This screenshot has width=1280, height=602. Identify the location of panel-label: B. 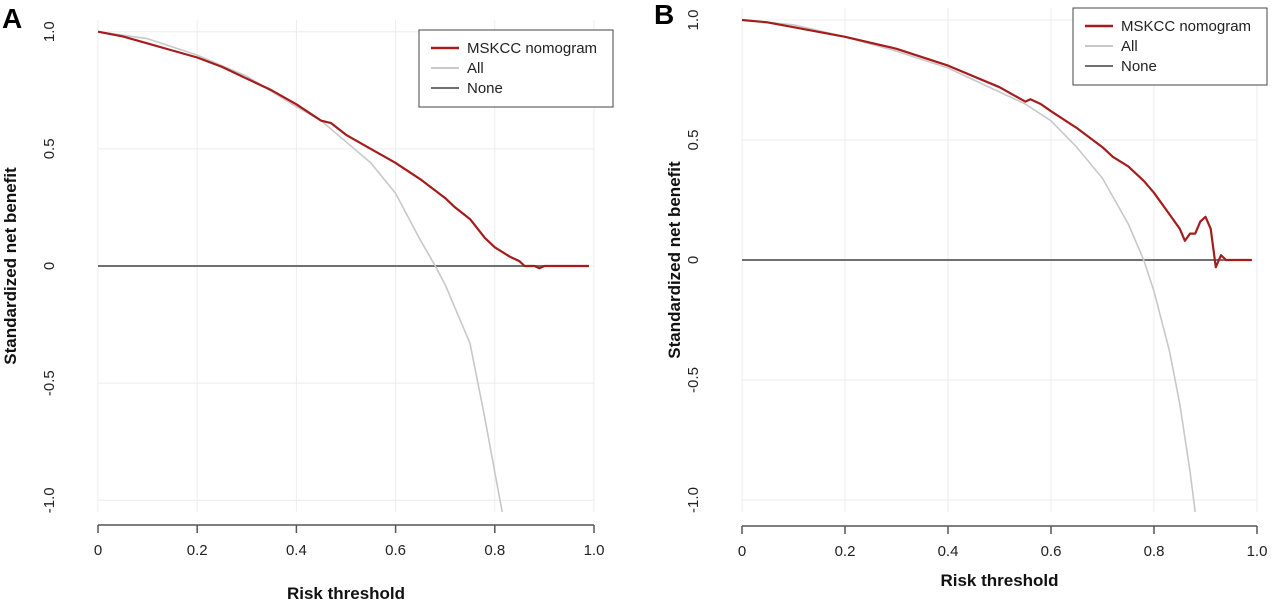
(664, 15).